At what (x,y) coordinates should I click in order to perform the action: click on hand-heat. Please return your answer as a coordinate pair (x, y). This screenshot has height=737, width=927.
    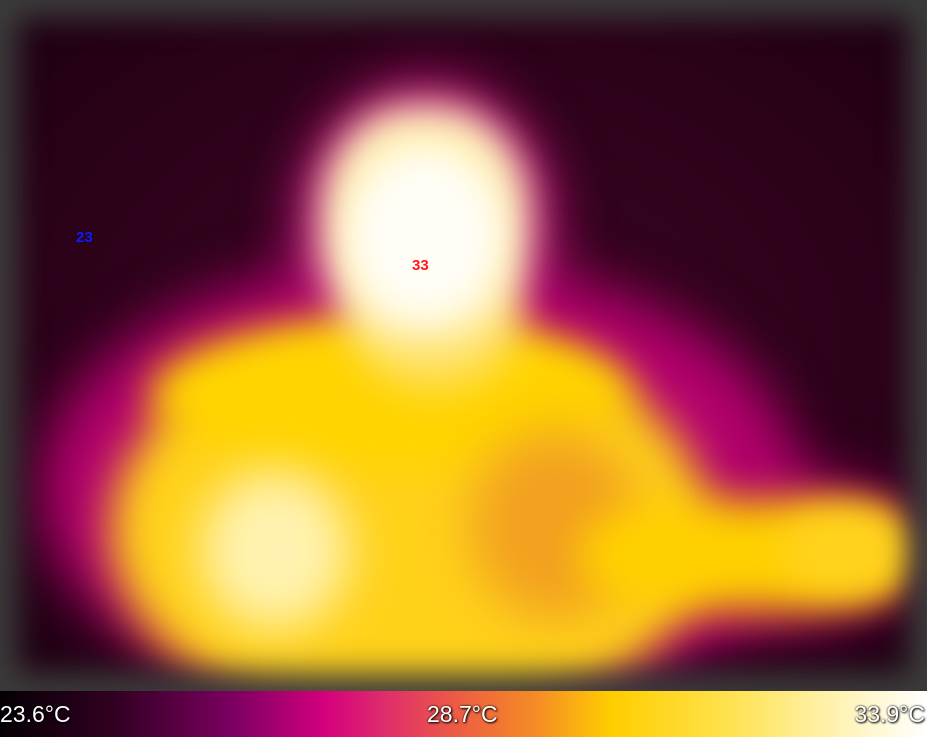
    Looking at the image, I should click on (850, 550).